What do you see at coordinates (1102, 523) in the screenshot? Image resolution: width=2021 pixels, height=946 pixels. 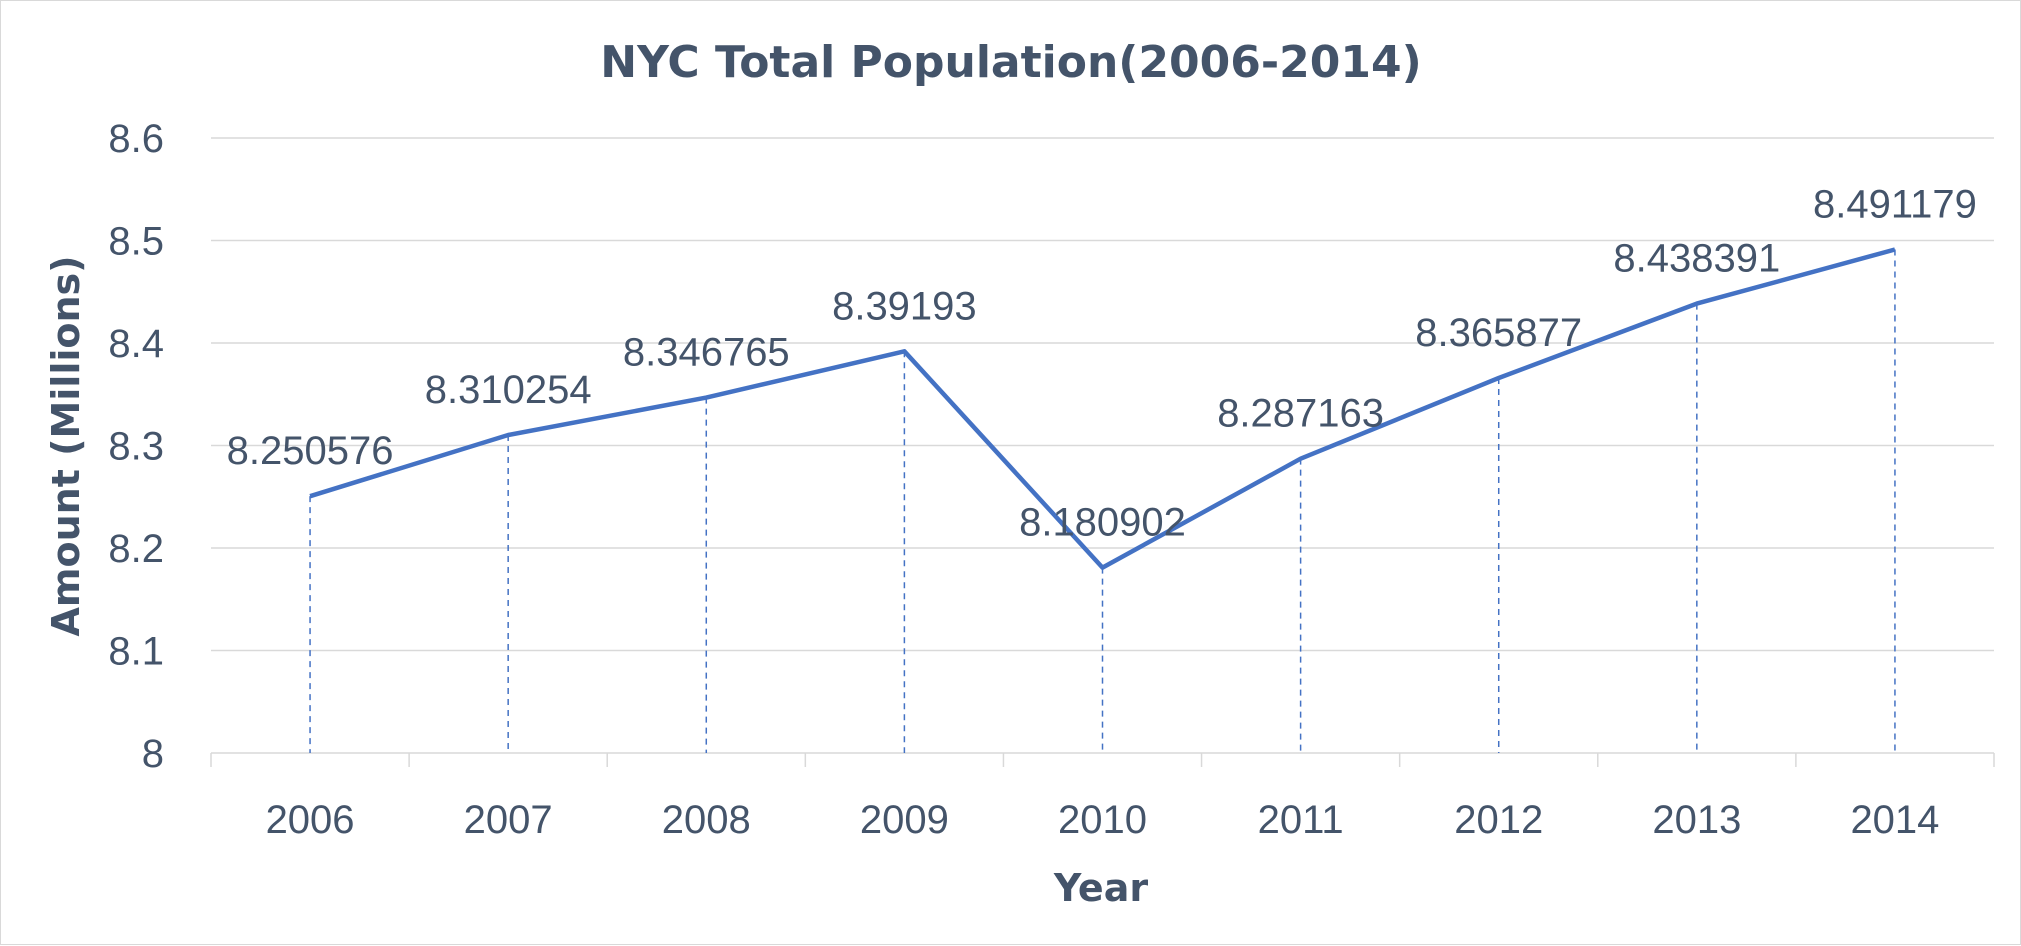 I see `data-label: 8.180902` at bounding box center [1102, 523].